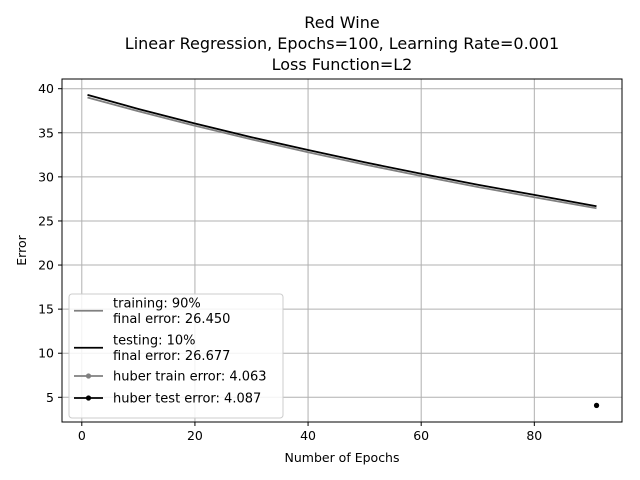  Describe the element at coordinates (171, 356) in the screenshot. I see `legend-label: final error: 26.677` at that location.